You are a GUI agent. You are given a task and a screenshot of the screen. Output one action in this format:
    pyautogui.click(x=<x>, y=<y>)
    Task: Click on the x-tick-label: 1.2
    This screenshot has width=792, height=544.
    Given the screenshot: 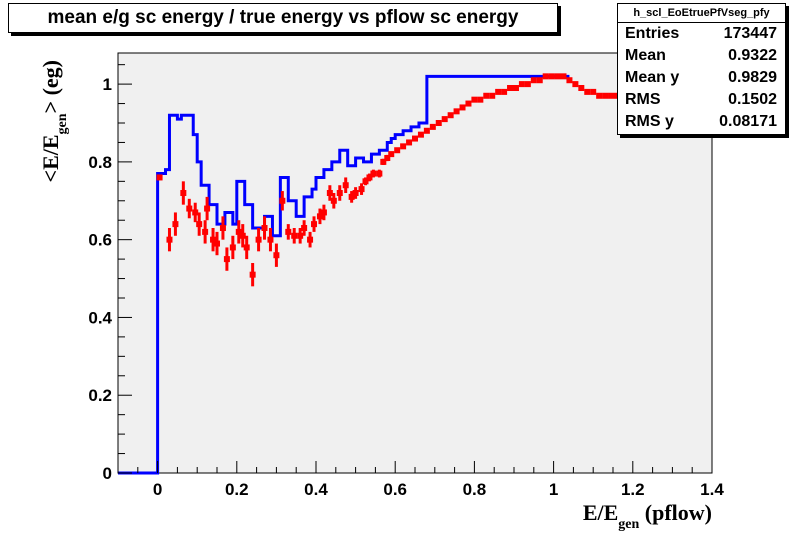 What is the action you would take?
    pyautogui.click(x=633, y=489)
    